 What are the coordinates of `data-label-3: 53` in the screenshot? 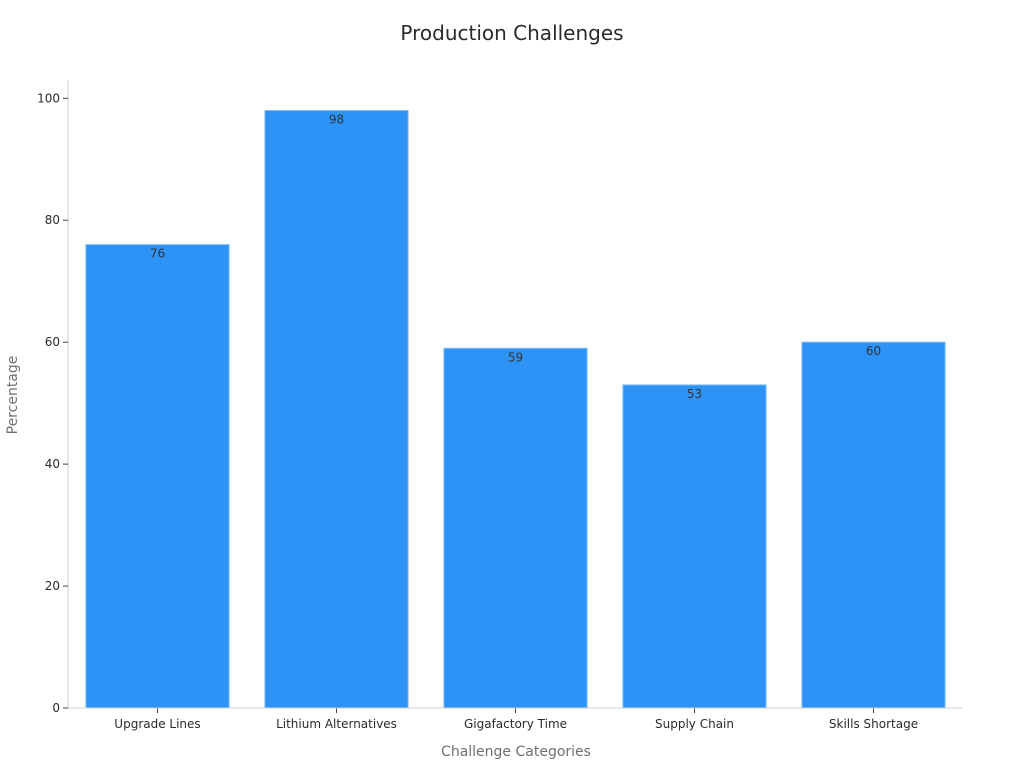 It's located at (694, 394).